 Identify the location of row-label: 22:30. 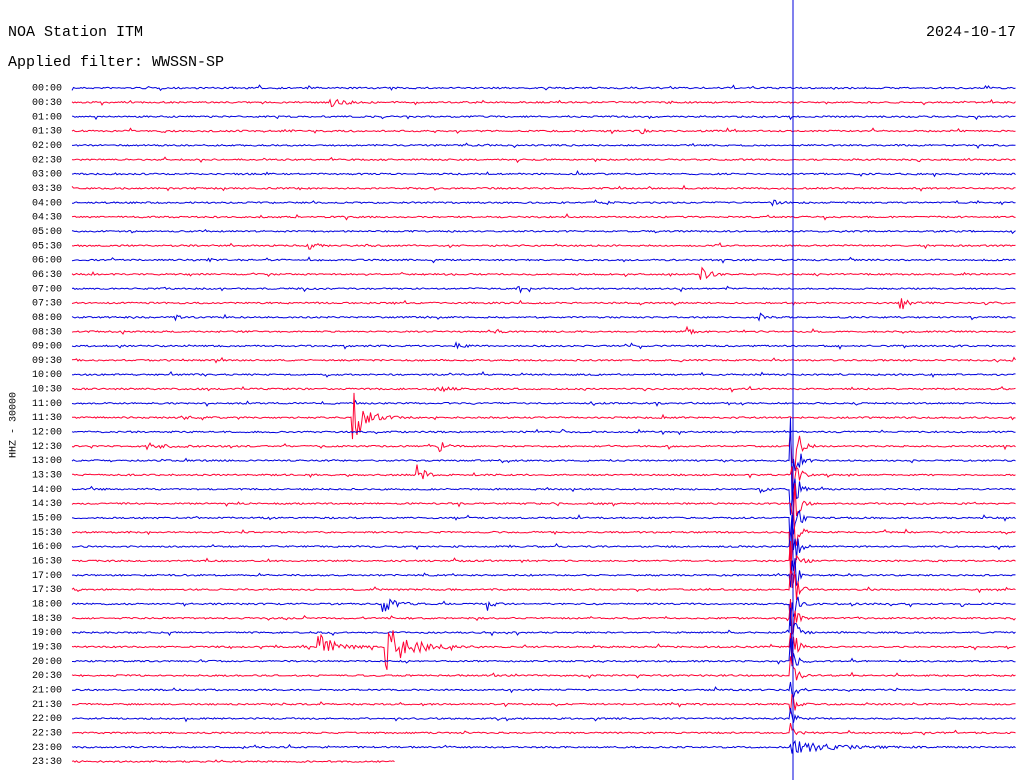
(47, 733).